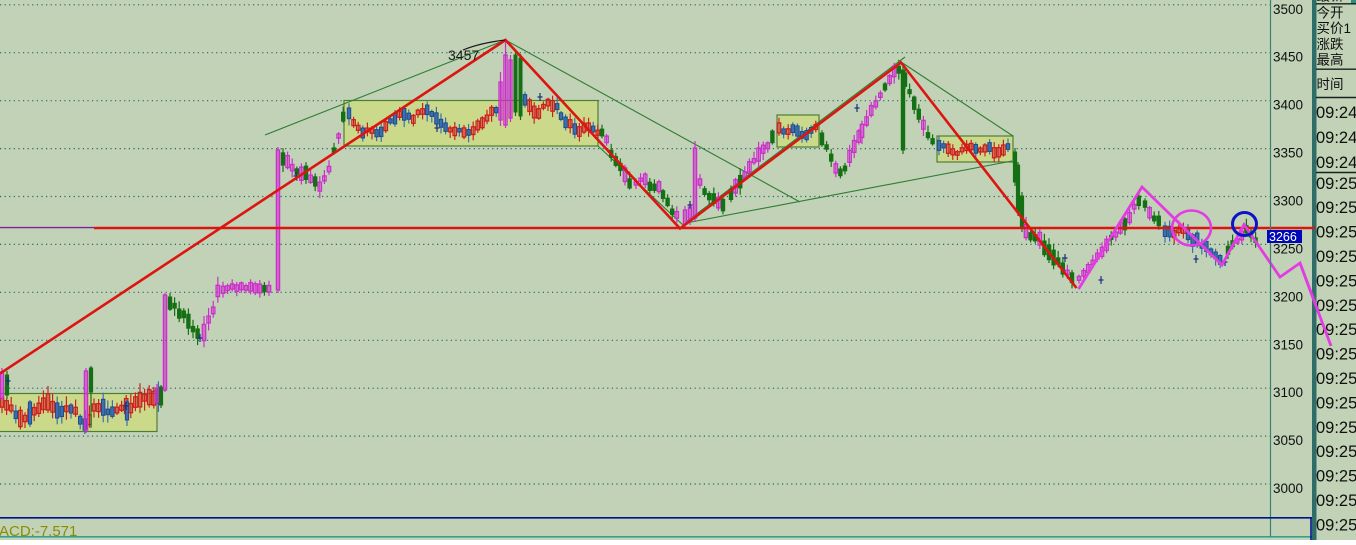 The image size is (1356, 545). I want to click on svg-text: 3350, so click(1288, 153).